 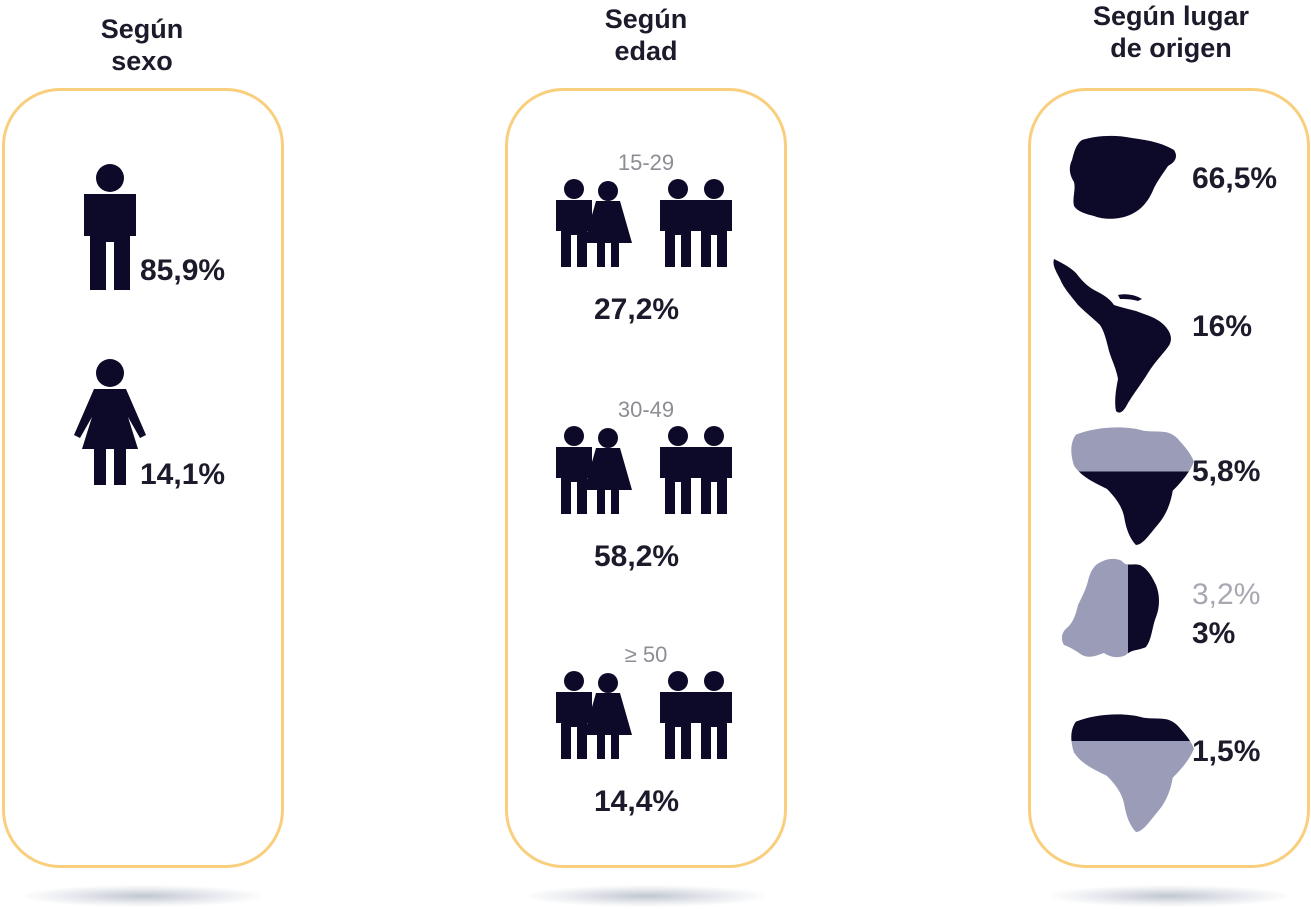 What do you see at coordinates (110, 422) in the screenshot?
I see `woman-icon` at bounding box center [110, 422].